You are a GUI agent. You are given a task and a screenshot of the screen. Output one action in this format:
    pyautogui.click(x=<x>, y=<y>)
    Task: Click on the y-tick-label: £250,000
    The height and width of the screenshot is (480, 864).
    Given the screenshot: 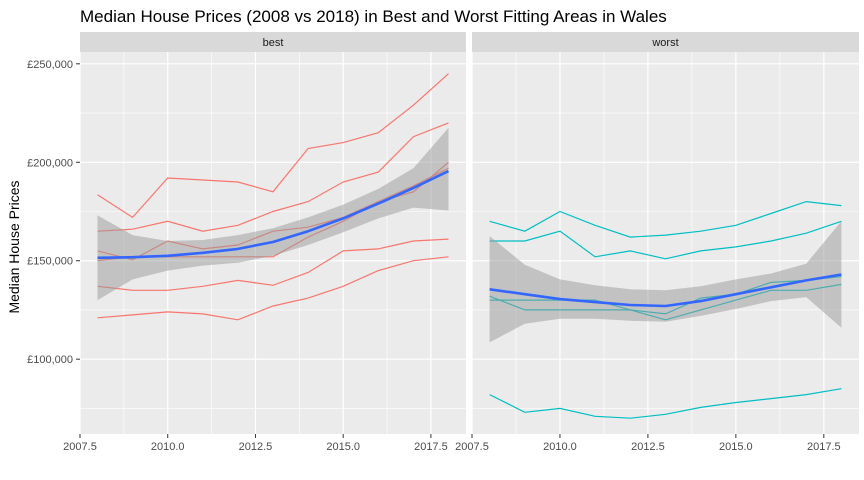 What is the action you would take?
    pyautogui.click(x=50, y=65)
    